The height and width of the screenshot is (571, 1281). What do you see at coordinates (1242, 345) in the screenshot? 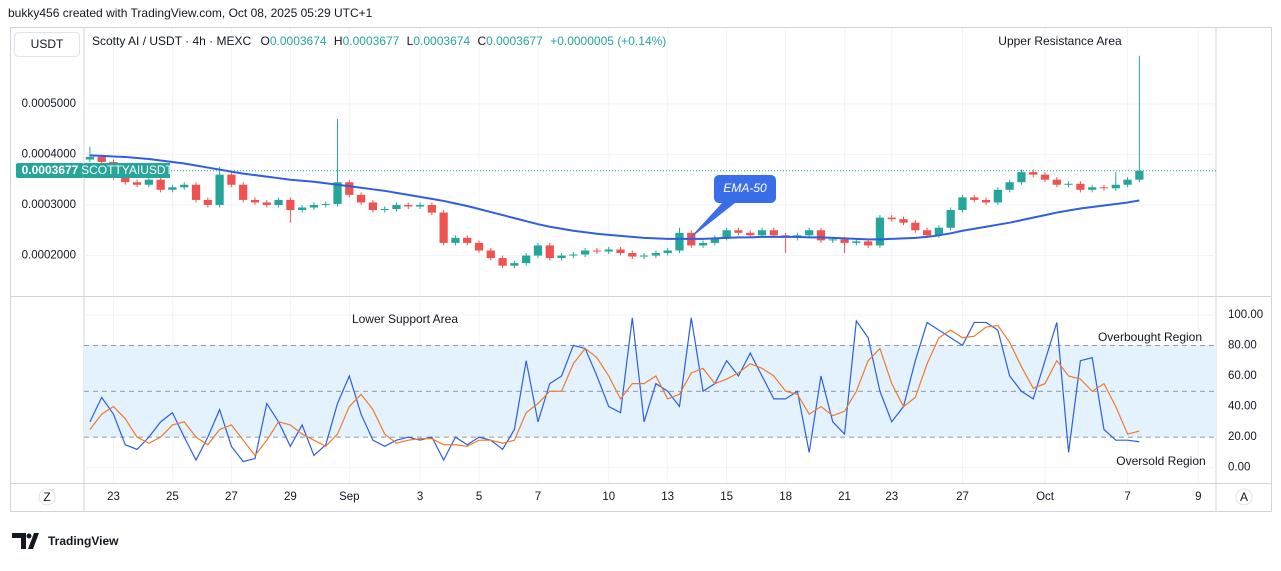
I see `y-tick-label: 80.00` at bounding box center [1242, 345].